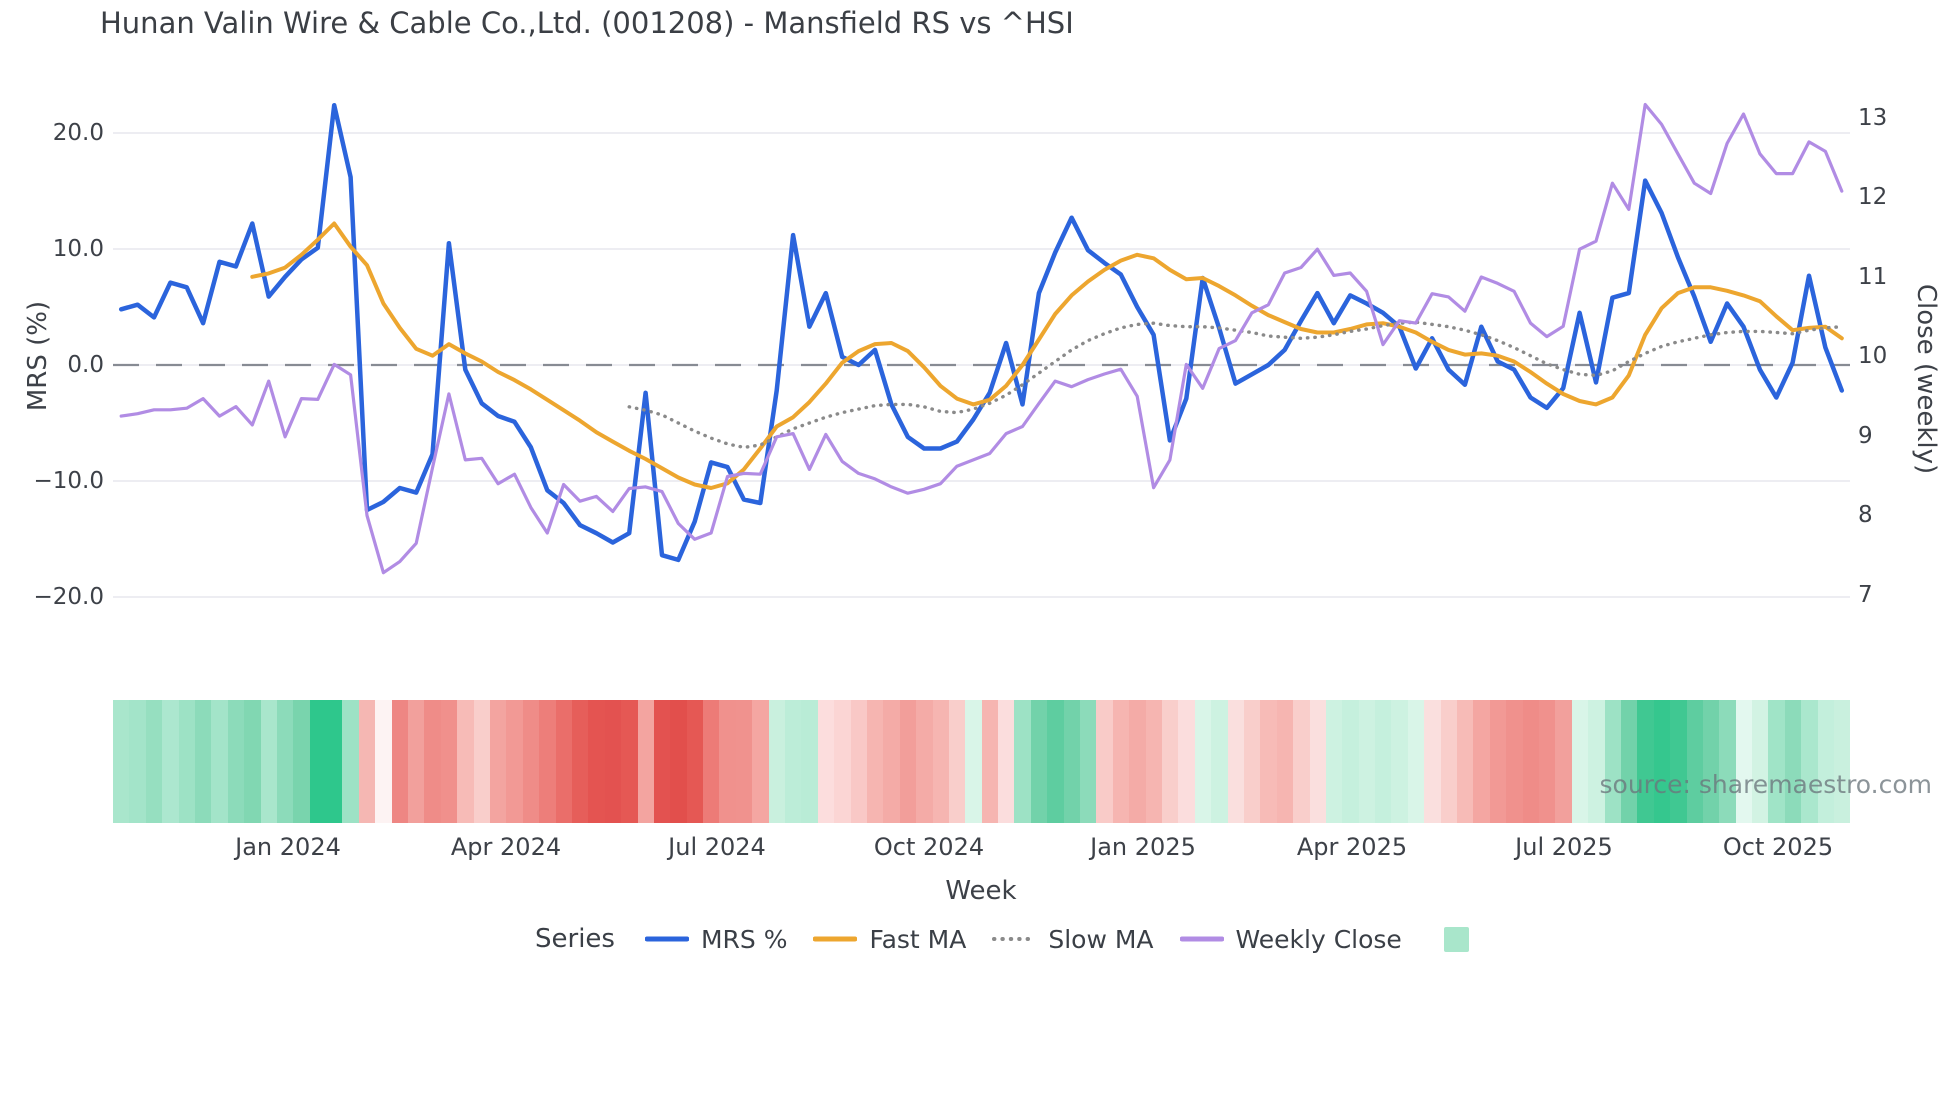 Image resolution: width=1960 pixels, height=1102 pixels. What do you see at coordinates (1865, 515) in the screenshot?
I see `right-tick-label: 8` at bounding box center [1865, 515].